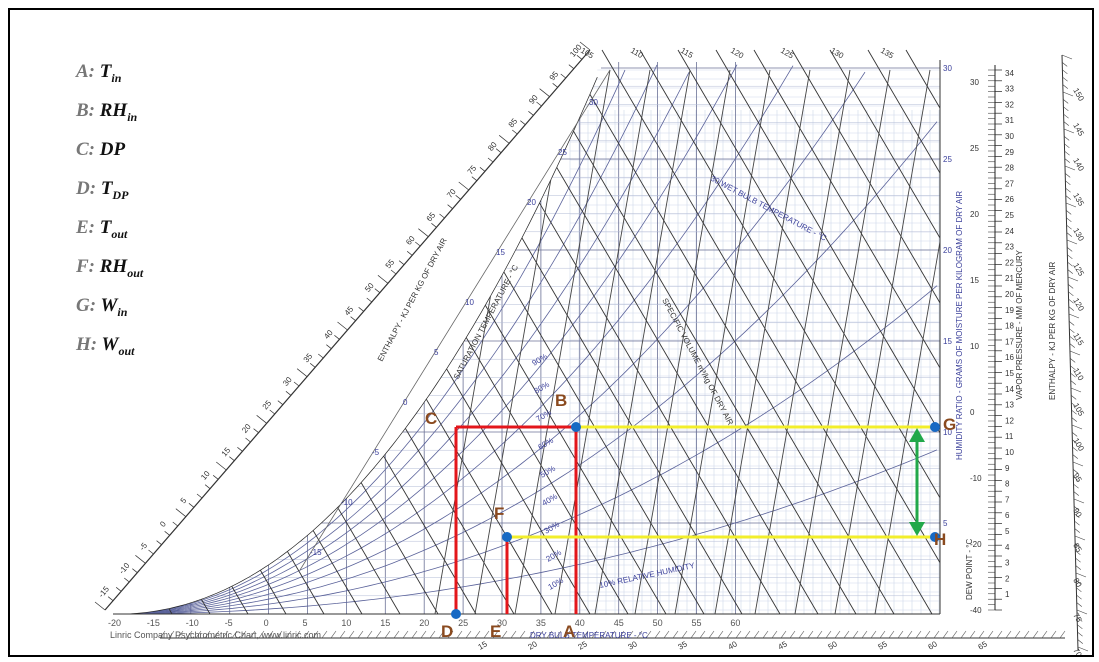 Image resolution: width=1099 pixels, height=662 pixels. What do you see at coordinates (110, 268) in the screenshot?
I see `legend-item-f: F: RHout` at bounding box center [110, 268].